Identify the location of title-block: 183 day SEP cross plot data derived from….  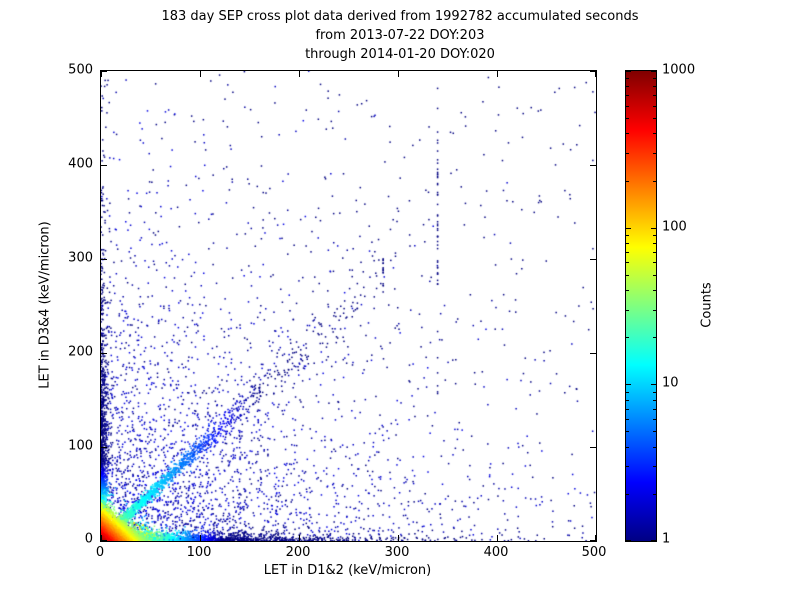
(400, 35).